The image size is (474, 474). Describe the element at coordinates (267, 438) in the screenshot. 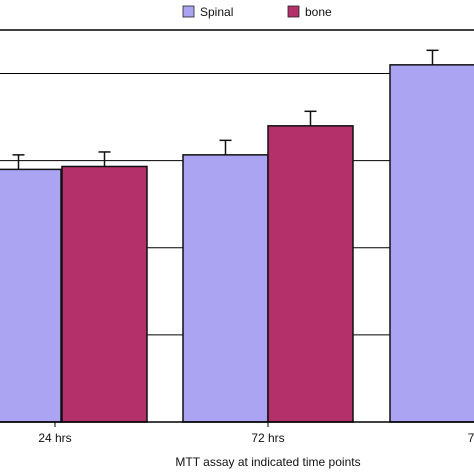

I see `x-tick-label: 72 hrs` at that location.